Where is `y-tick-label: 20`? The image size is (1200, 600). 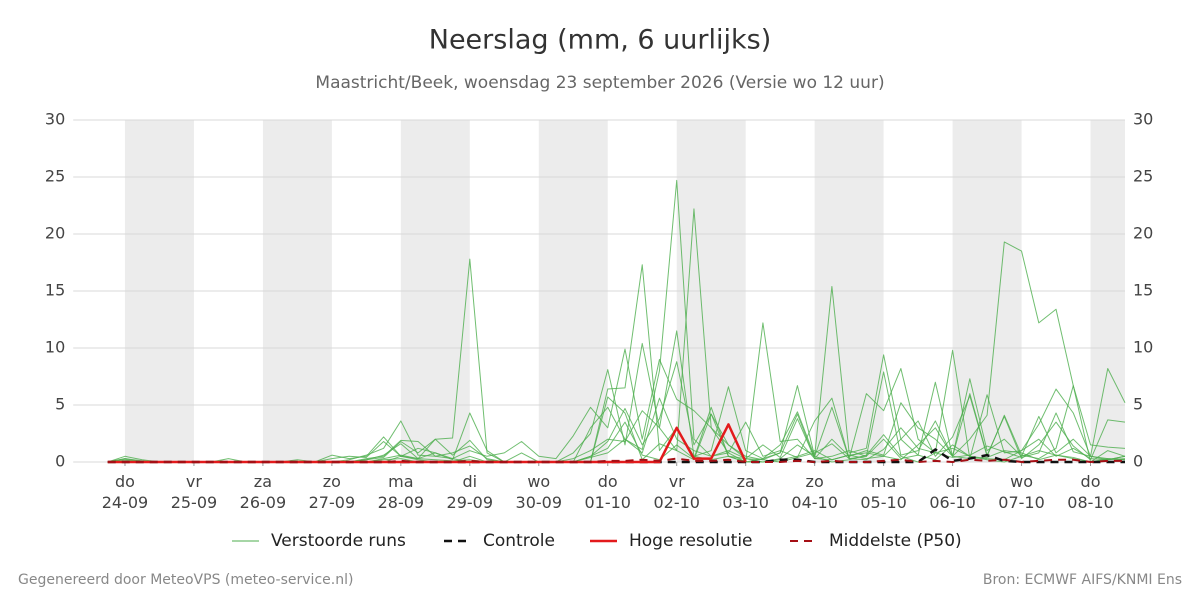 y-tick-label: 20 is located at coordinates (55, 233).